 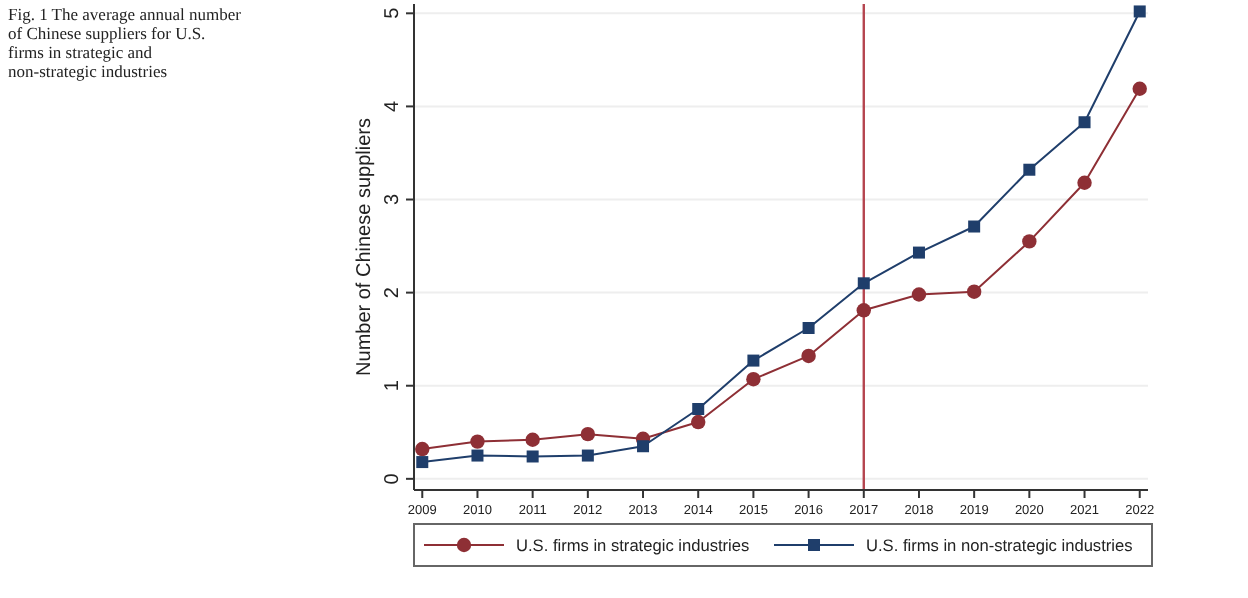 I want to click on y-tick-label: 1, so click(x=393, y=385).